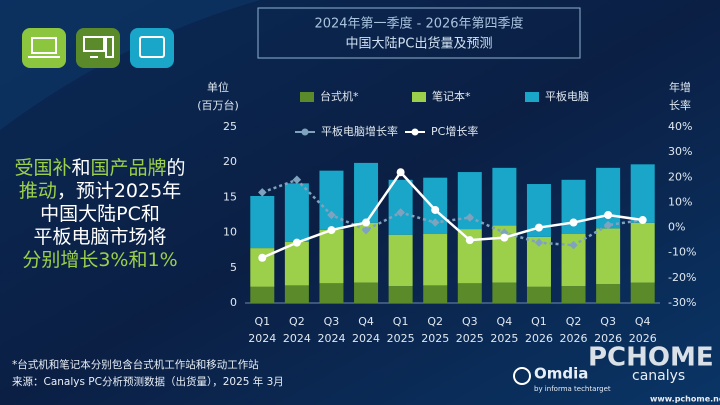 This screenshot has height=405, width=720. Describe the element at coordinates (80, 168) in the screenshot. I see `headline-segment: 和` at that location.